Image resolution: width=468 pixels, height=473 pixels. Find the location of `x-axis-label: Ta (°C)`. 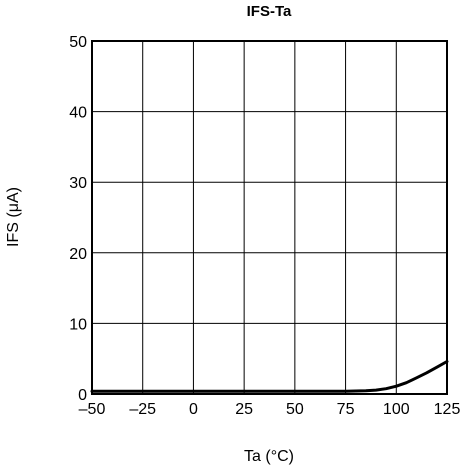

x-axis-label: Ta (°C) is located at coordinates (269, 456).